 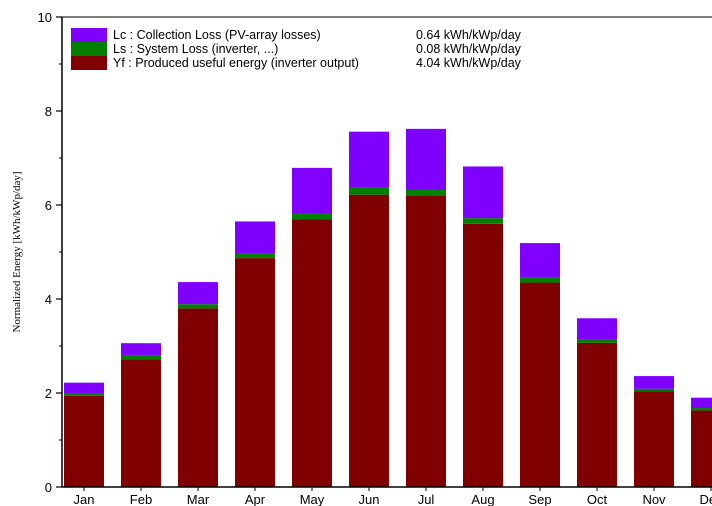 I want to click on x-tick-label-feb: Feb, so click(x=141, y=499).